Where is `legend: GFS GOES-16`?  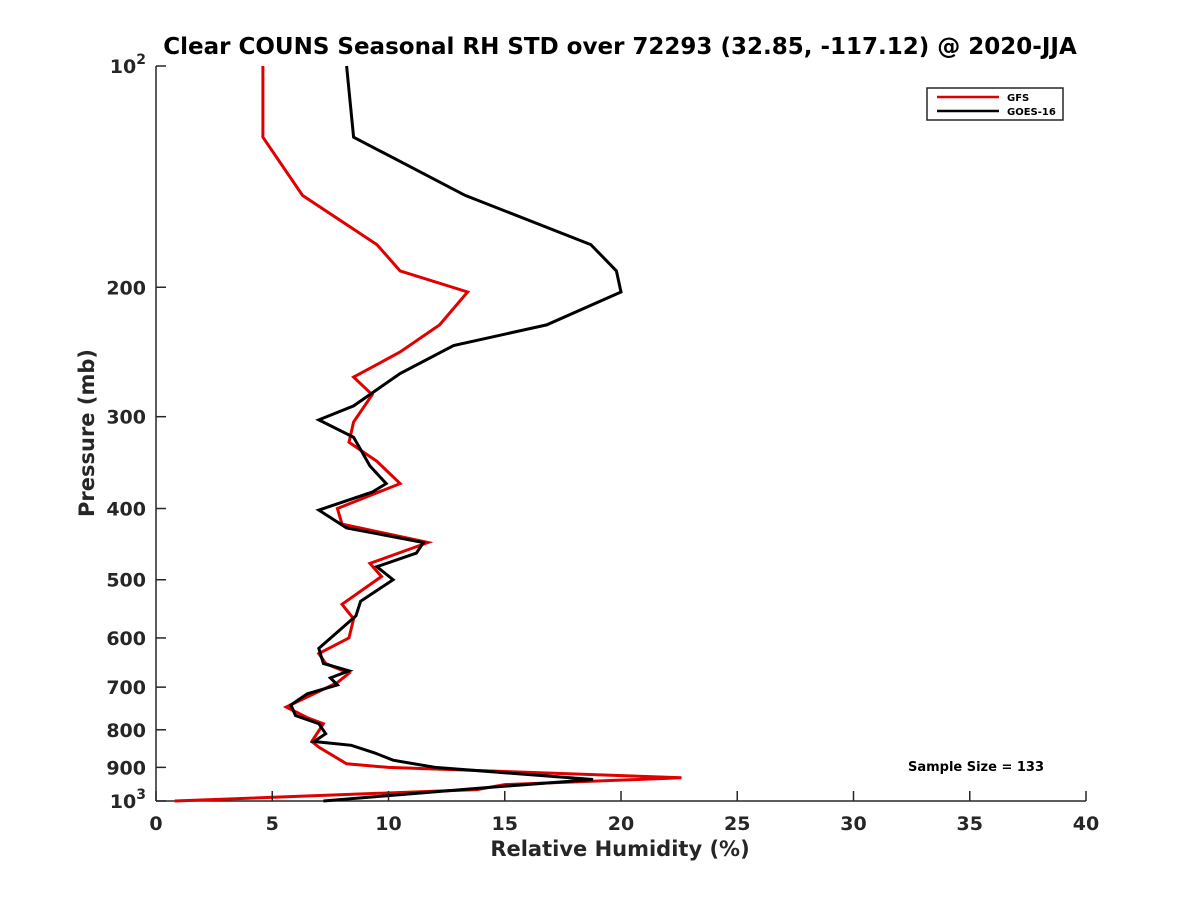 legend: GFS GOES-16 is located at coordinates (995, 104).